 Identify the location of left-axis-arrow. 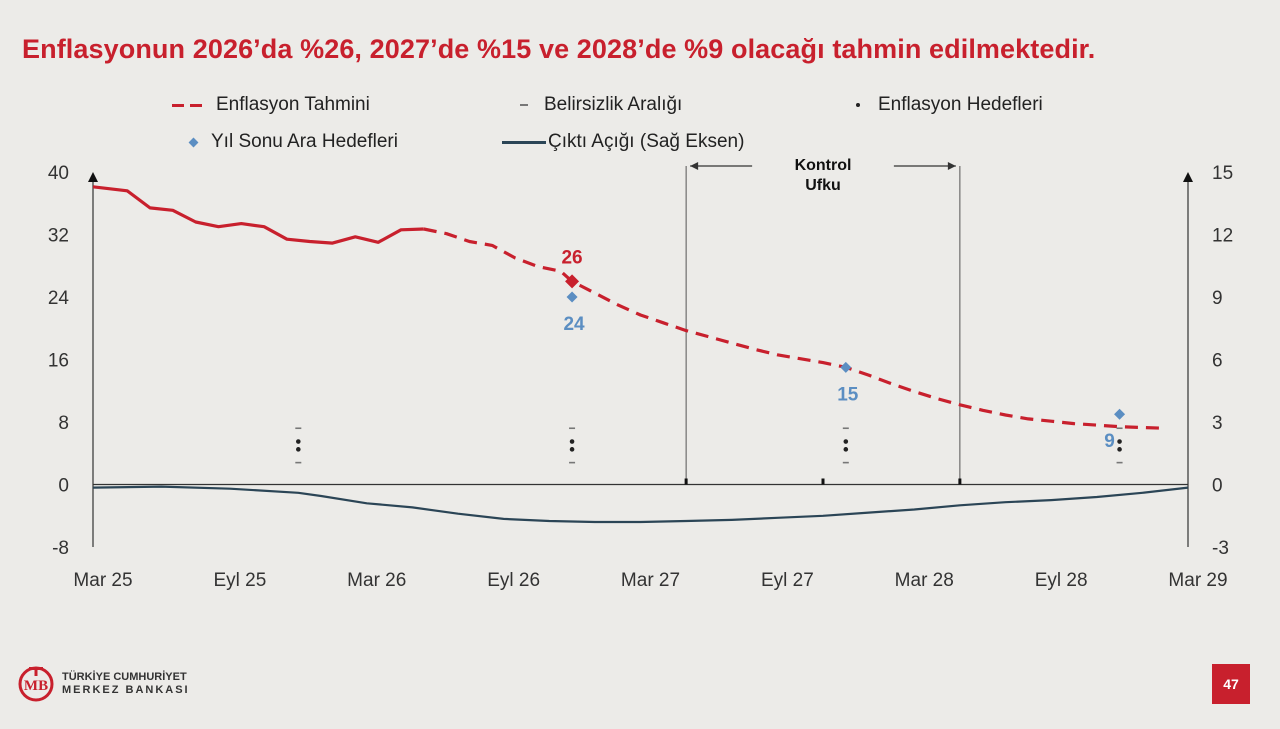
(93, 177).